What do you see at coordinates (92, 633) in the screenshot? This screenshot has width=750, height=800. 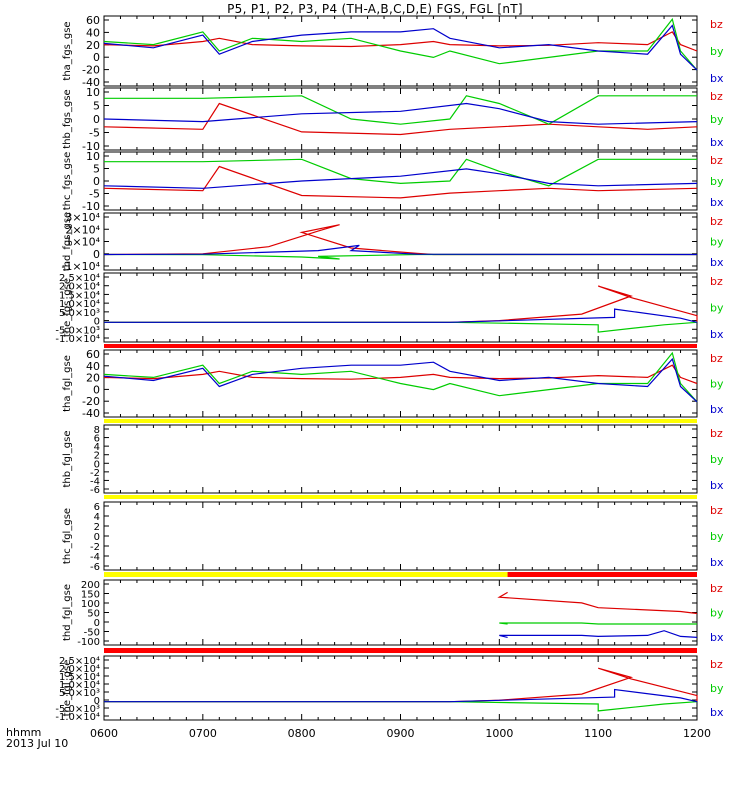 I see `y-tick-label: -50` at bounding box center [92, 633].